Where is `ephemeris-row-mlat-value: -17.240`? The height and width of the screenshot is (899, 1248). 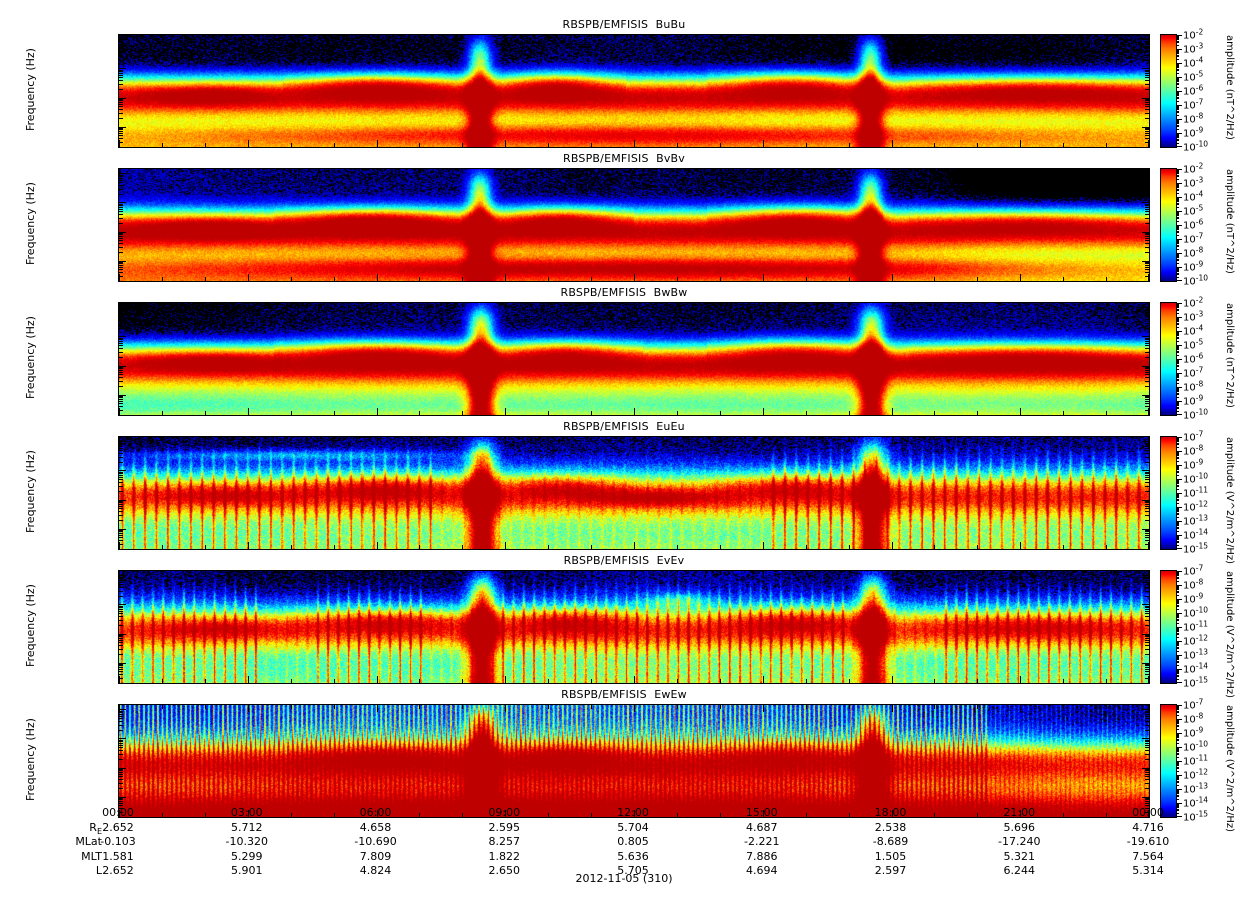 ephemeris-row-mlat-value: -17.240 is located at coordinates (1019, 841).